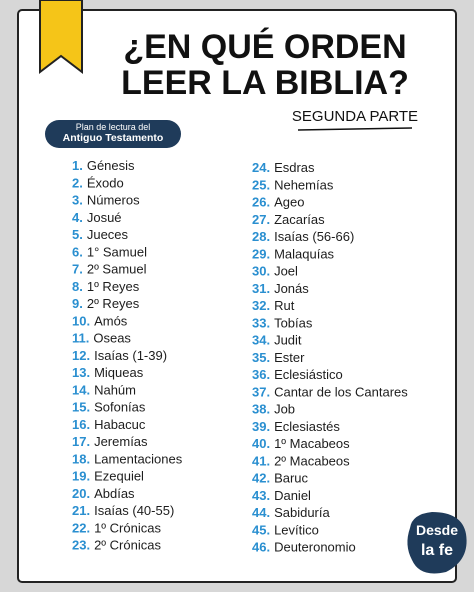  I want to click on book-item: 44. Sabiduría, so click(291, 512).